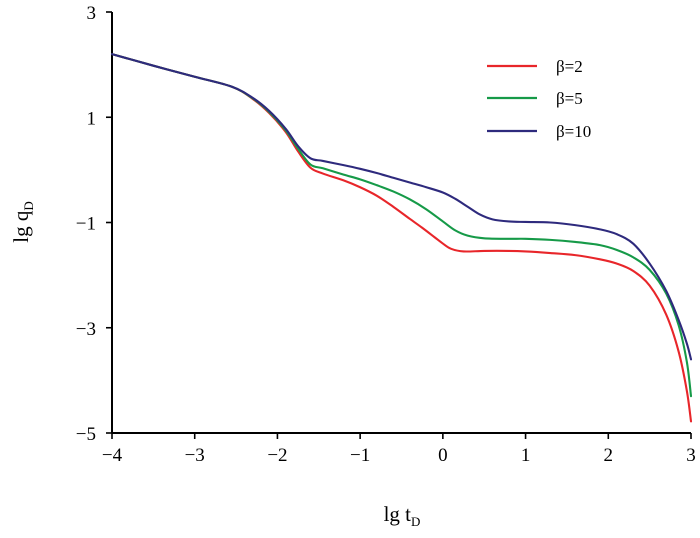  Describe the element at coordinates (573, 131) in the screenshot. I see `legend-label-beta-10: β=10` at that location.